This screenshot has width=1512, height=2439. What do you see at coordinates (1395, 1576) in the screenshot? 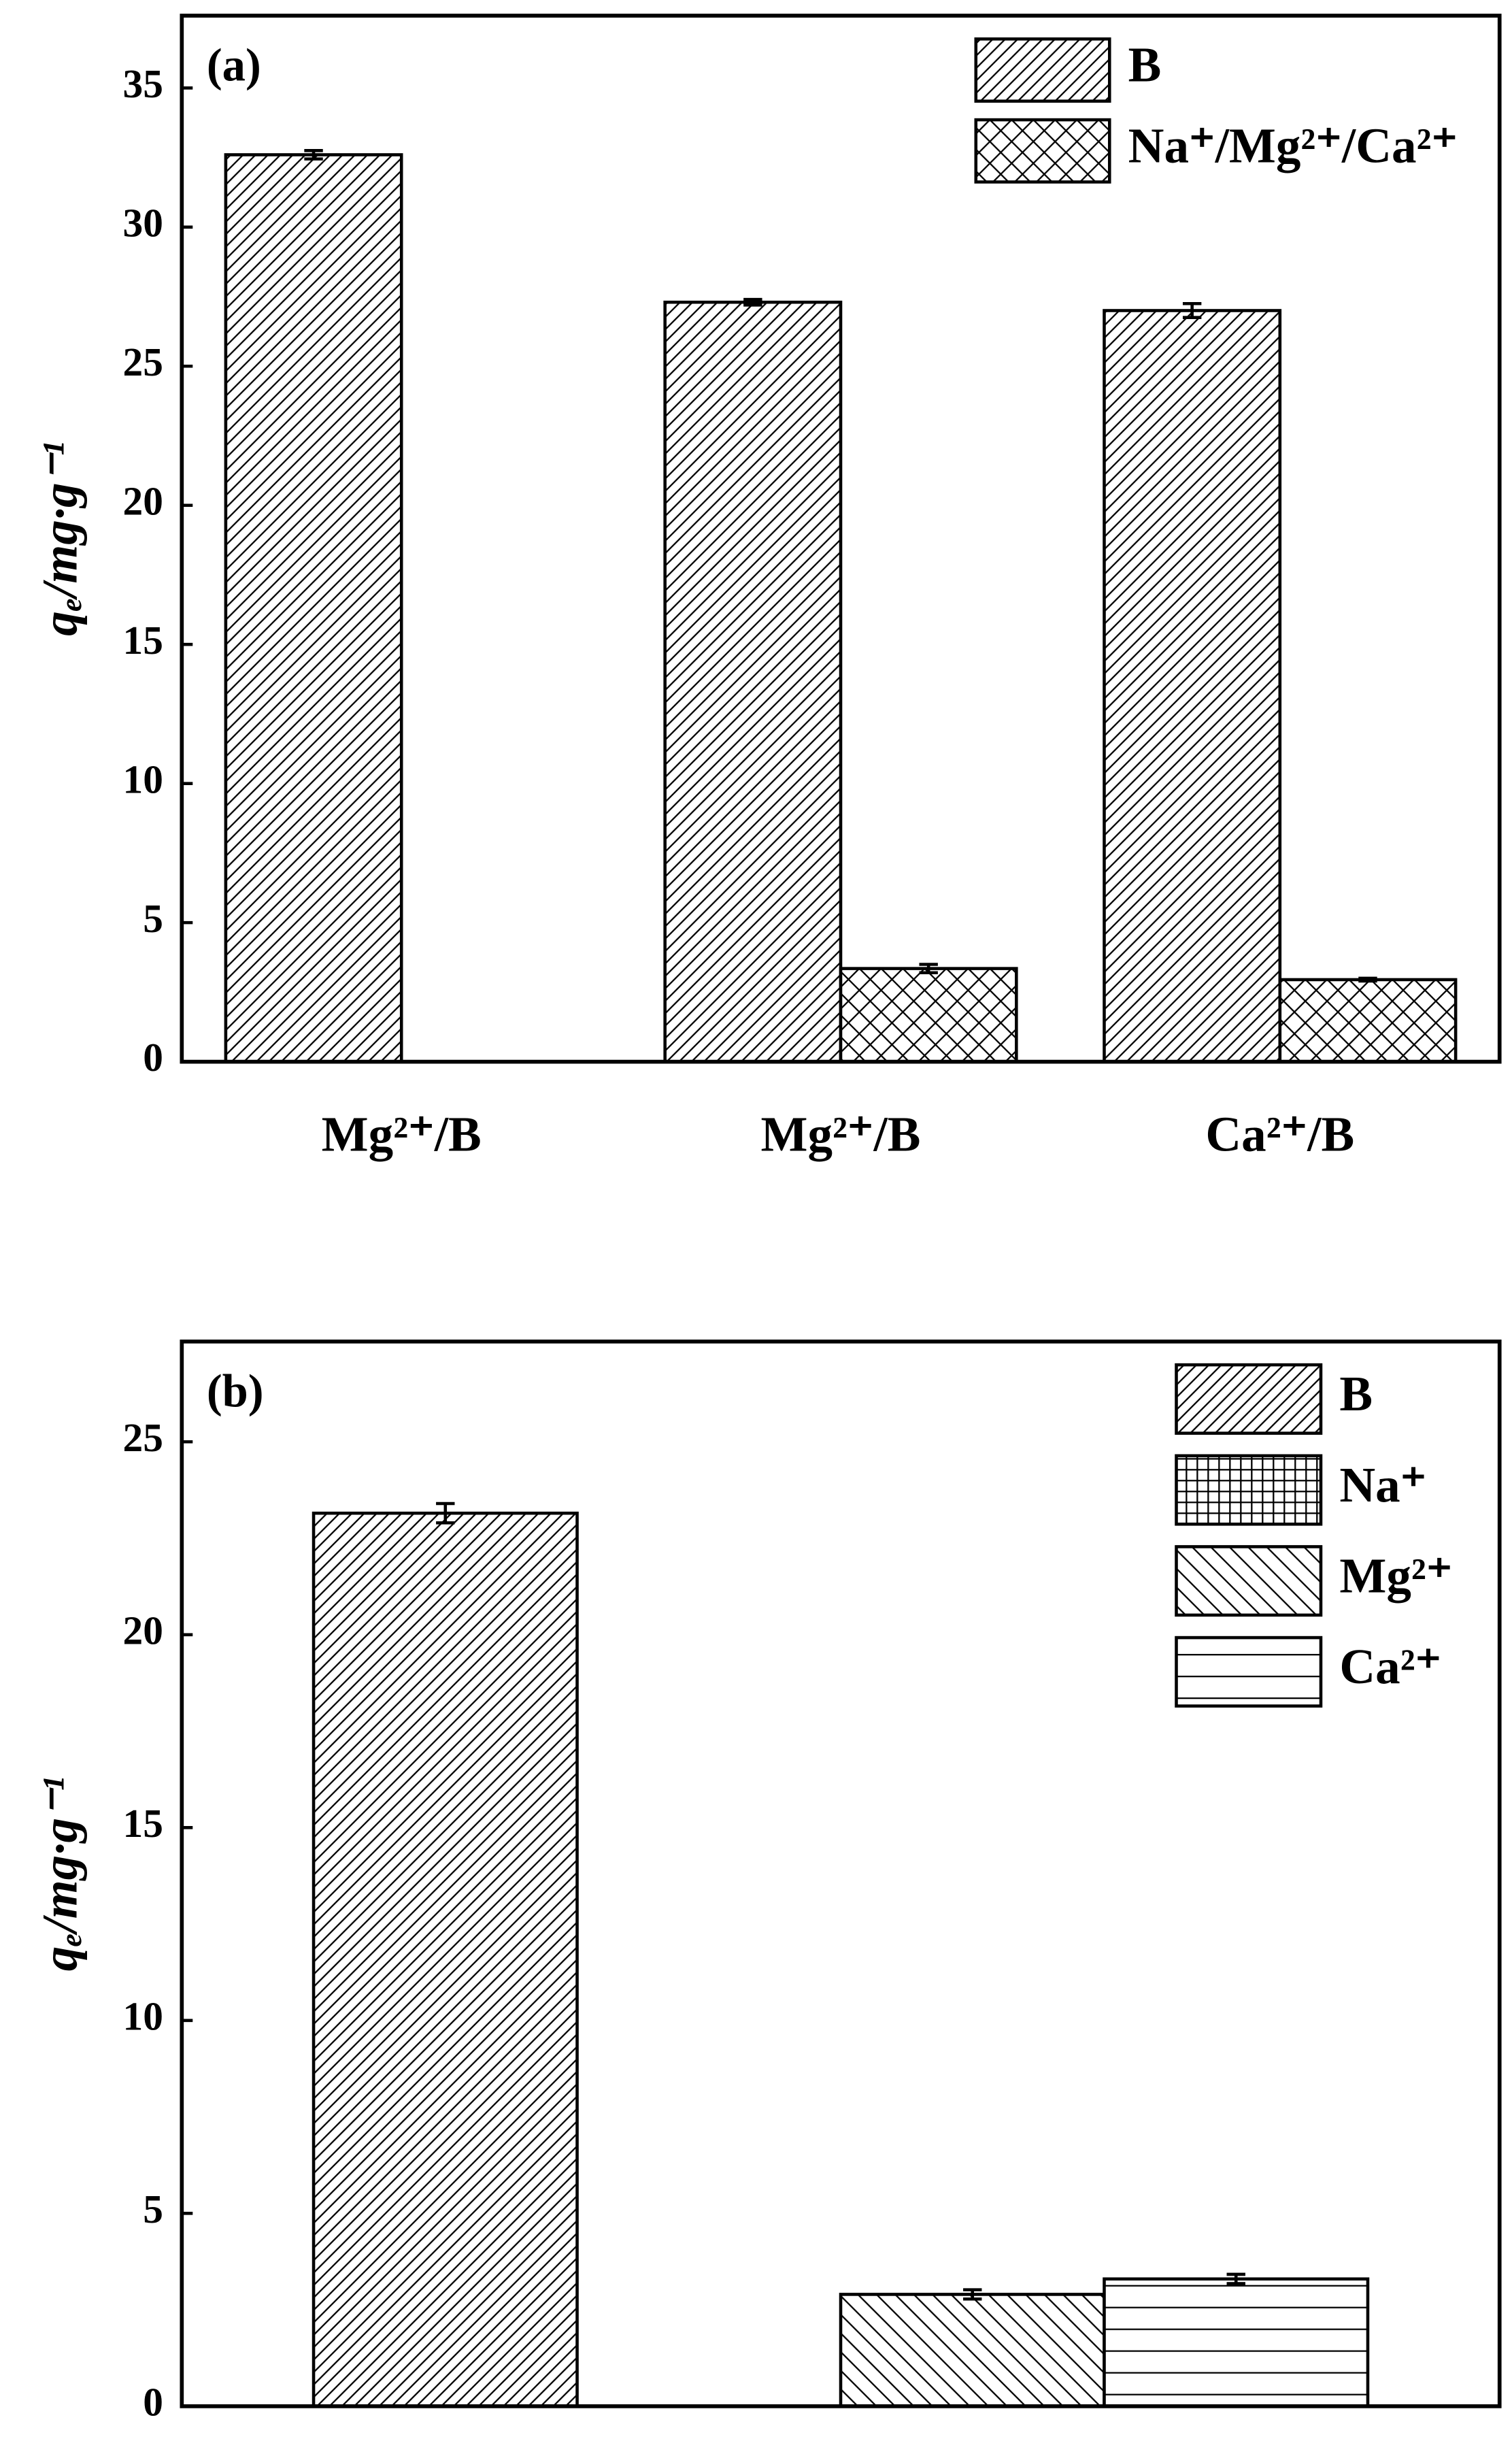
I see `legend-label: Mg²⁺` at bounding box center [1395, 1576].